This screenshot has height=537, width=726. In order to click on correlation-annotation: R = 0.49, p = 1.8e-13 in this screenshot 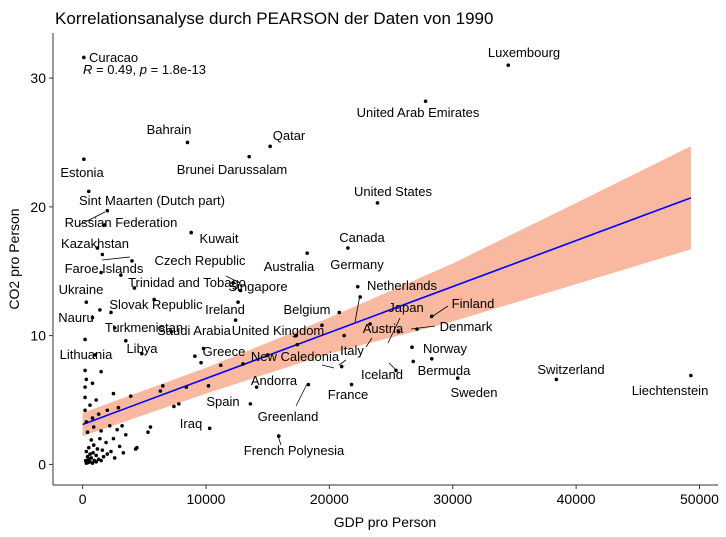, I will do `click(144, 69)`.